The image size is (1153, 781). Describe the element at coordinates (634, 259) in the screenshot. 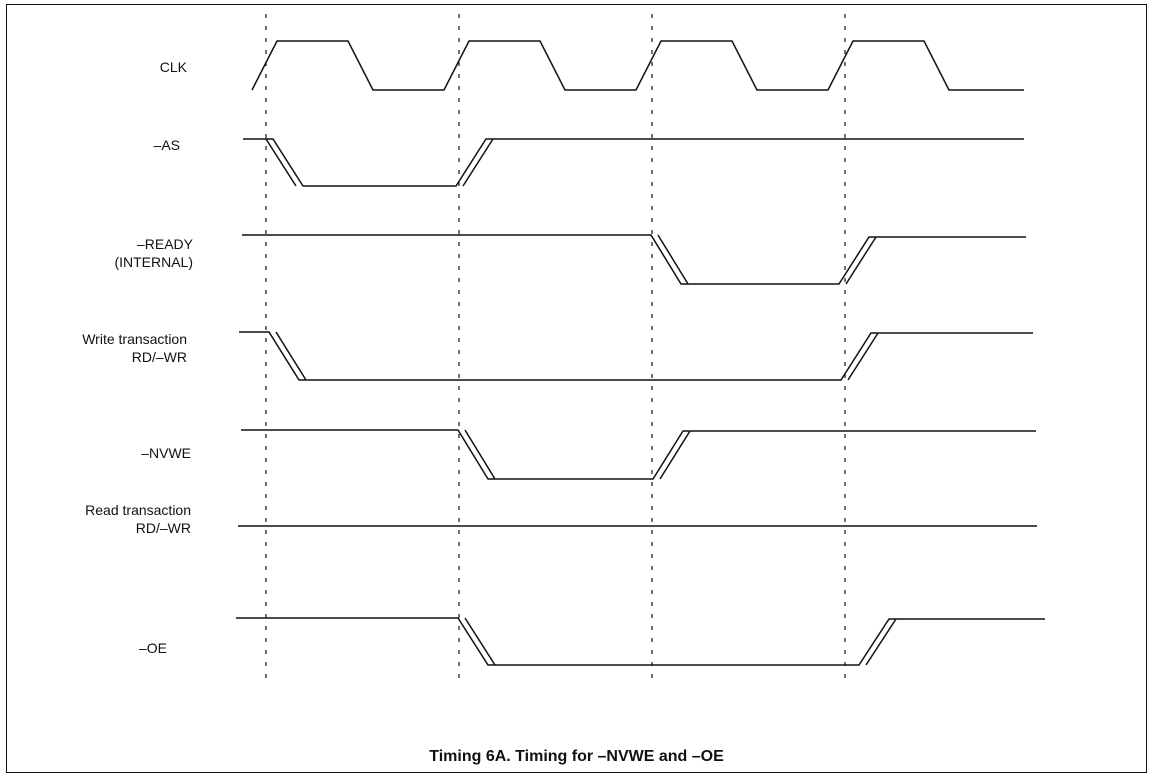

I see `ready-waveform` at that location.